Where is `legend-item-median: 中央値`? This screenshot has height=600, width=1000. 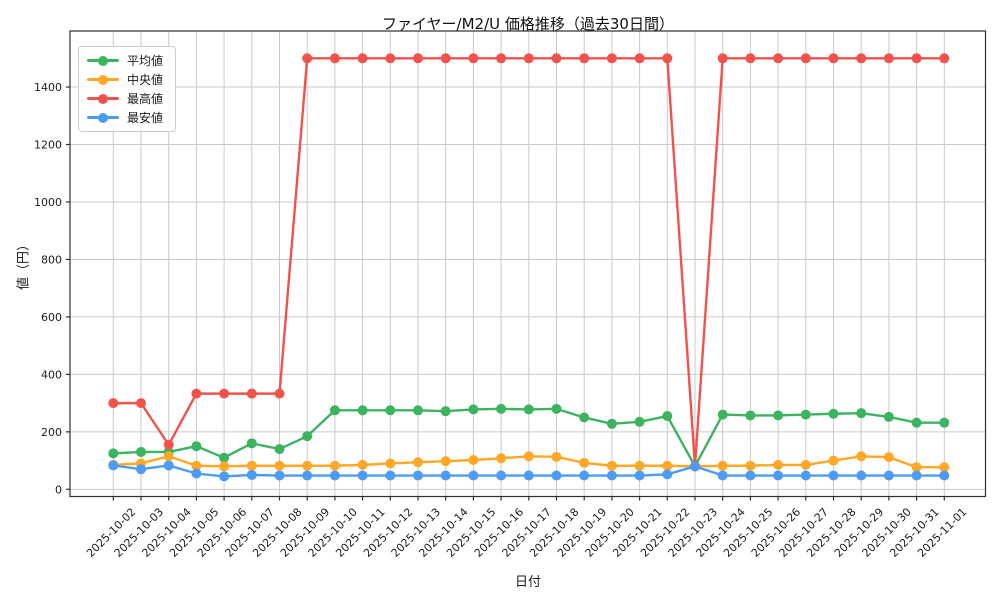
legend-item-median: 中央値 is located at coordinates (125, 79).